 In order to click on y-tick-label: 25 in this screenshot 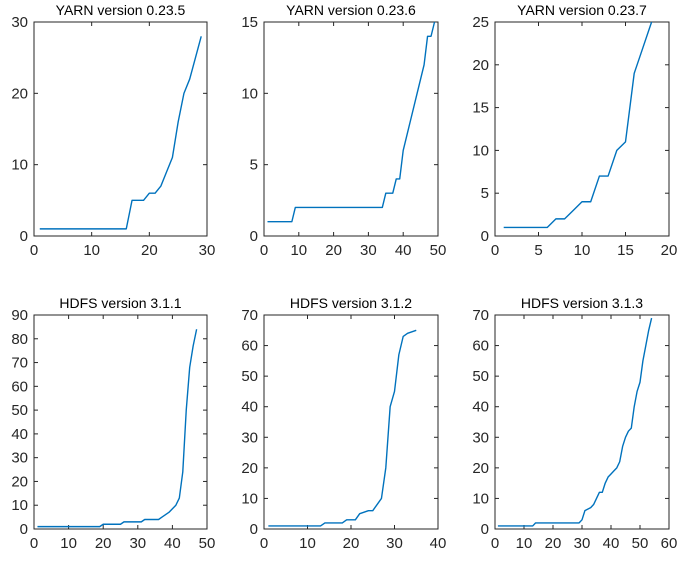, I will do `click(480, 22)`.